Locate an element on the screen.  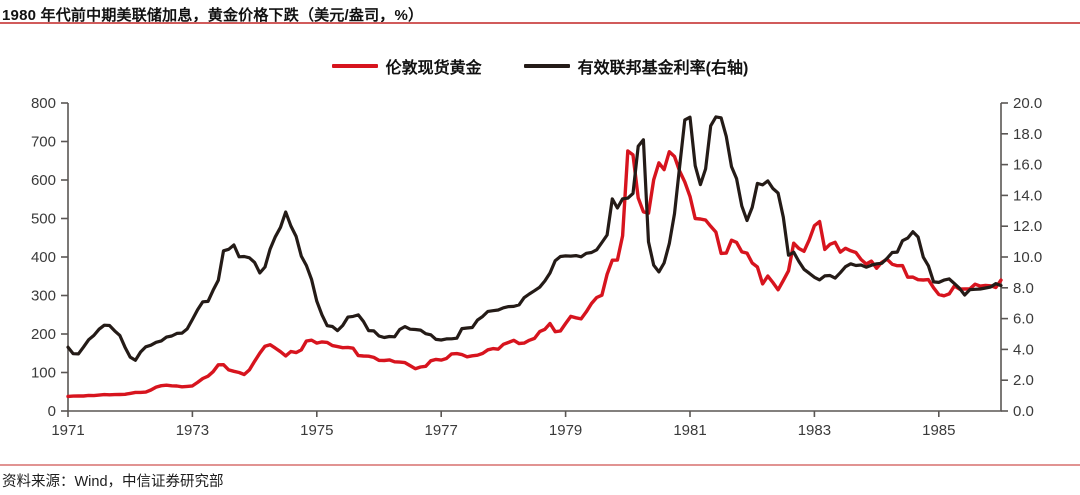
x-axis-tick-label: 1979 is located at coordinates (565, 430).